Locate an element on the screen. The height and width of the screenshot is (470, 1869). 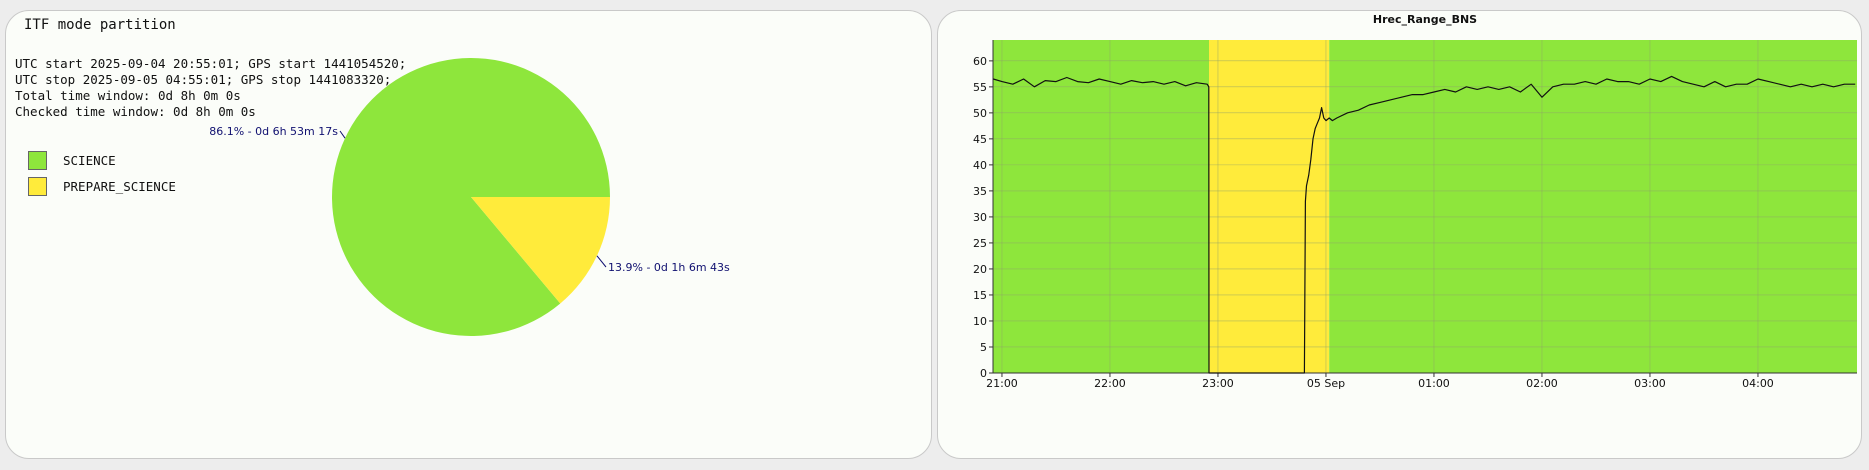
legend-swatch-science is located at coordinates (37, 160).